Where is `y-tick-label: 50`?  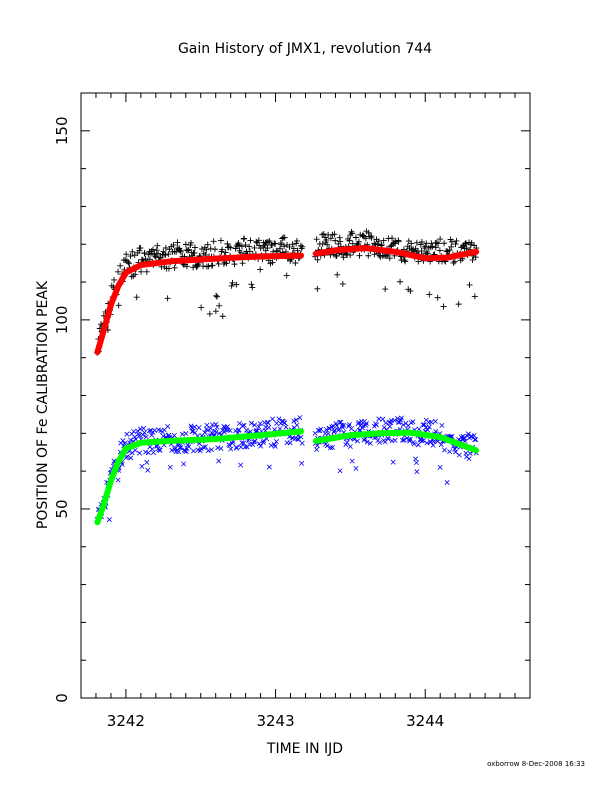 y-tick-label: 50 is located at coordinates (62, 508).